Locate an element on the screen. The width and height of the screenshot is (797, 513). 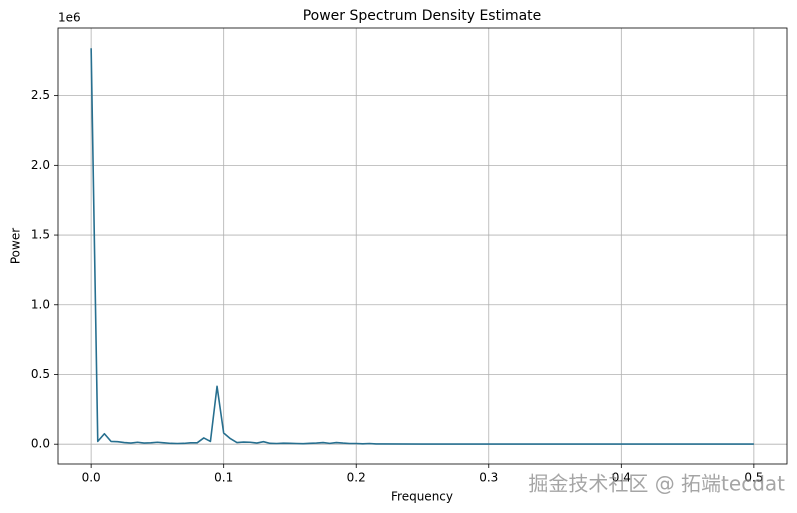
y-tick-label: 1.5 is located at coordinates (40, 235).